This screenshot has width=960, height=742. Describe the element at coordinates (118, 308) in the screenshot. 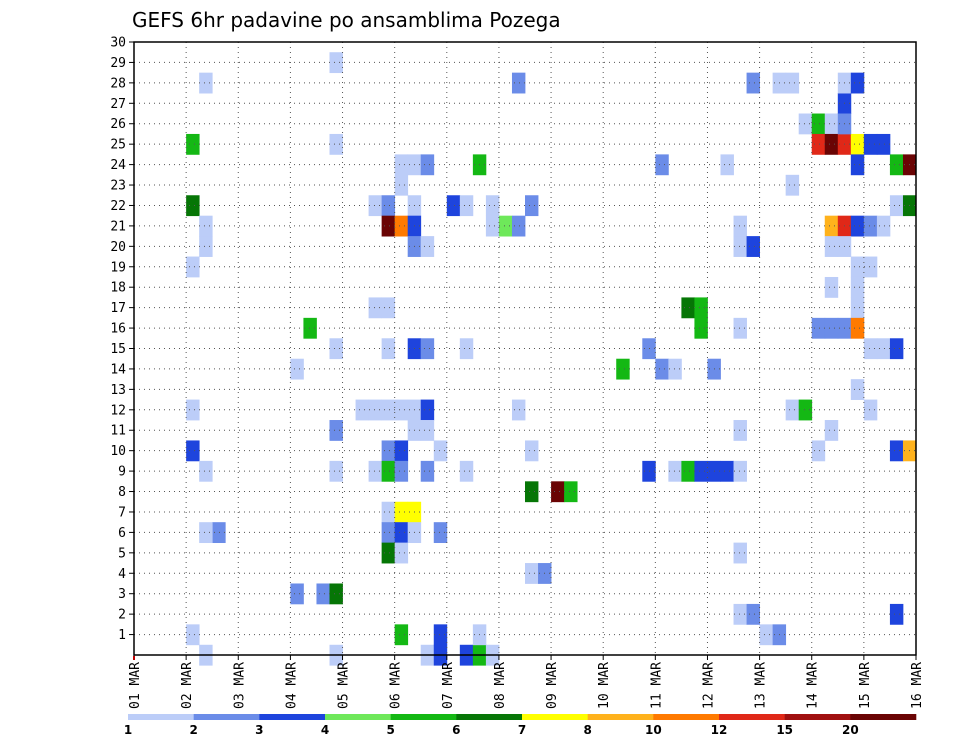

I see `y-tick-label: 17` at that location.